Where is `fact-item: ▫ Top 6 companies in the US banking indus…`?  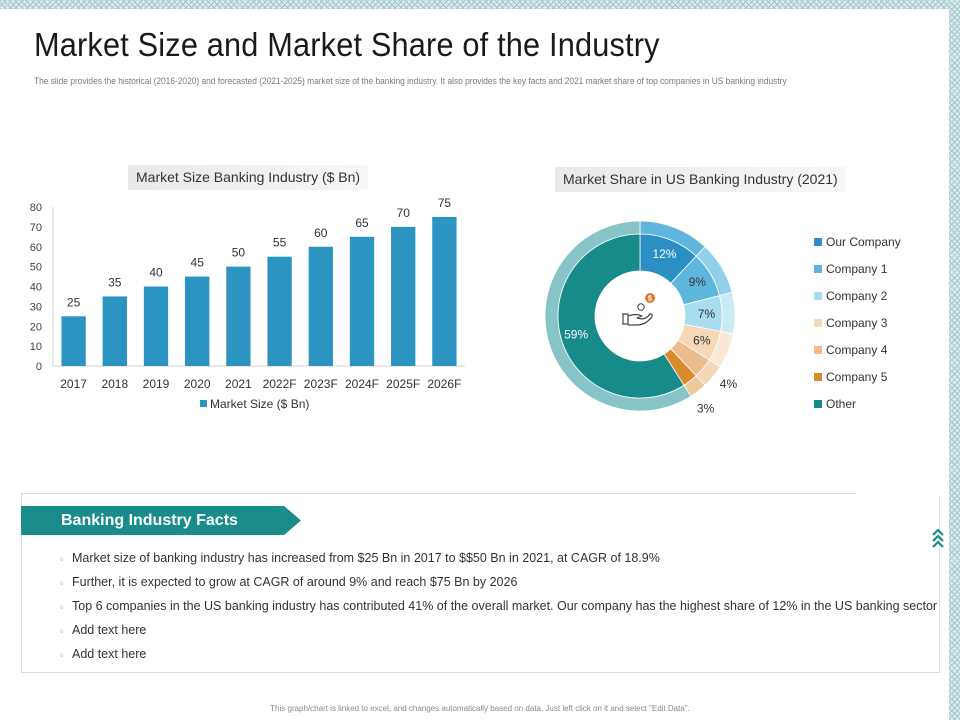 fact-item: ▫ Top 6 companies in the US banking indus… is located at coordinates (498, 608).